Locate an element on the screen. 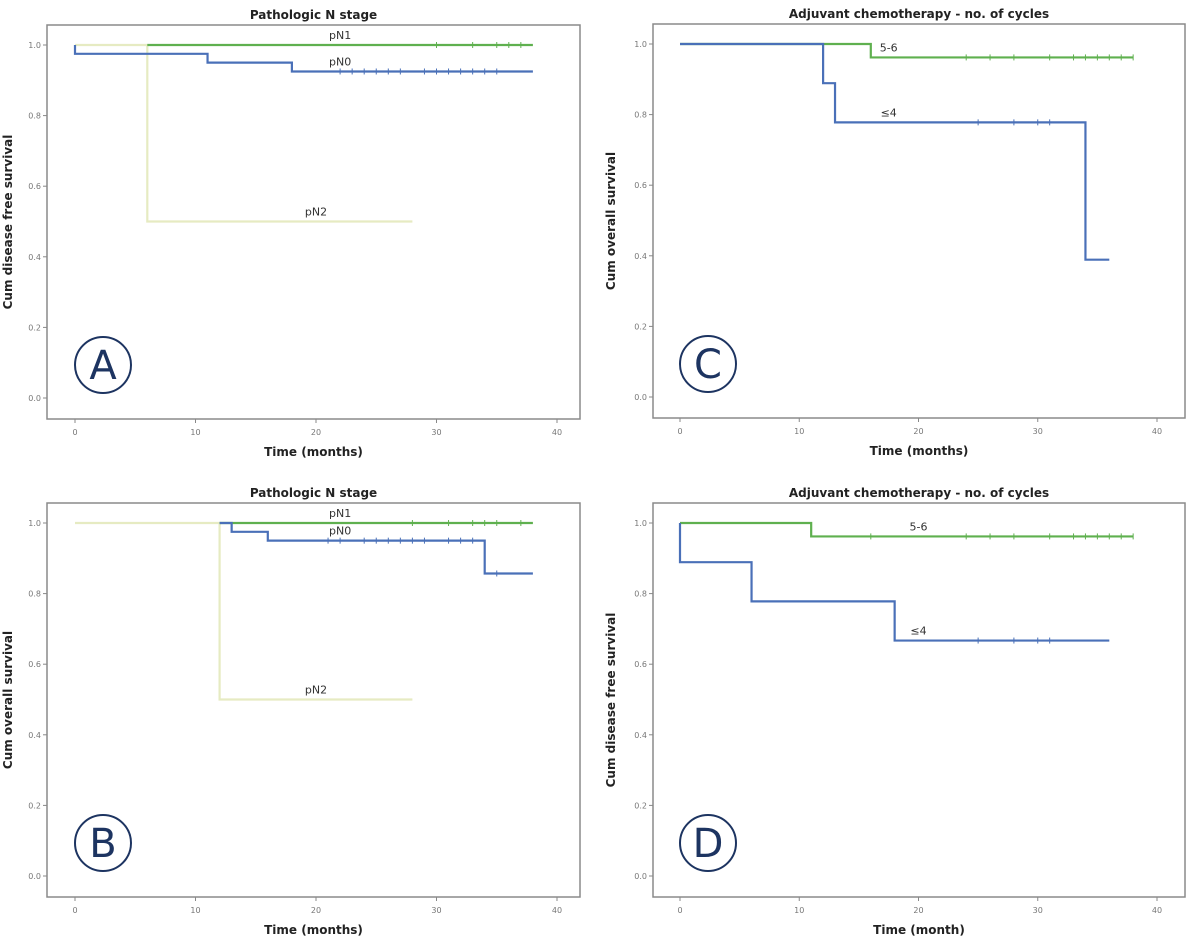 The height and width of the screenshot is (943, 1187). curve-label: pN0 is located at coordinates (340, 61).